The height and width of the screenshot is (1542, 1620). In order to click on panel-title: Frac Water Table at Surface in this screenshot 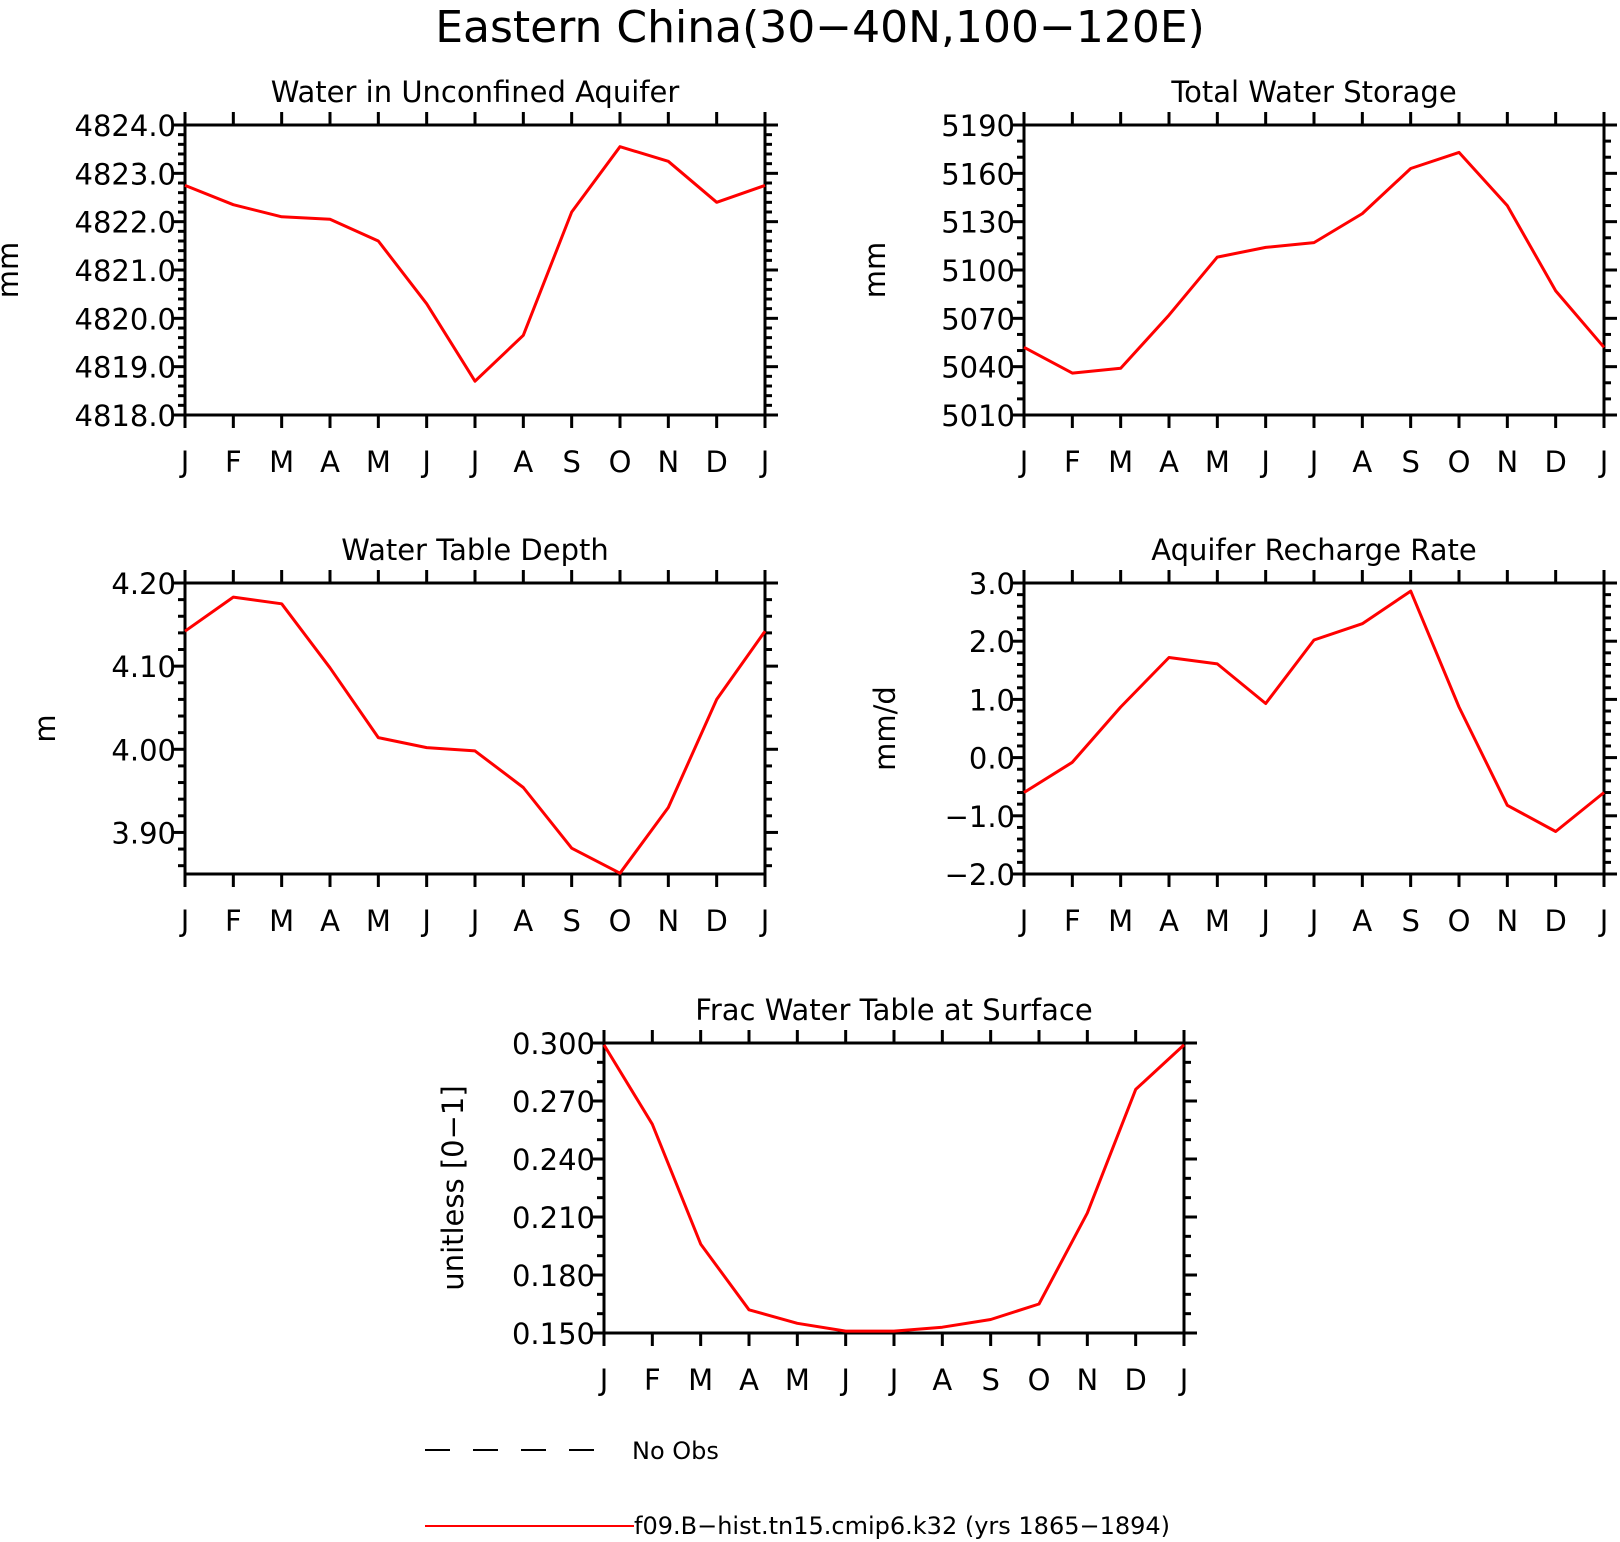, I will do `click(893, 1010)`.